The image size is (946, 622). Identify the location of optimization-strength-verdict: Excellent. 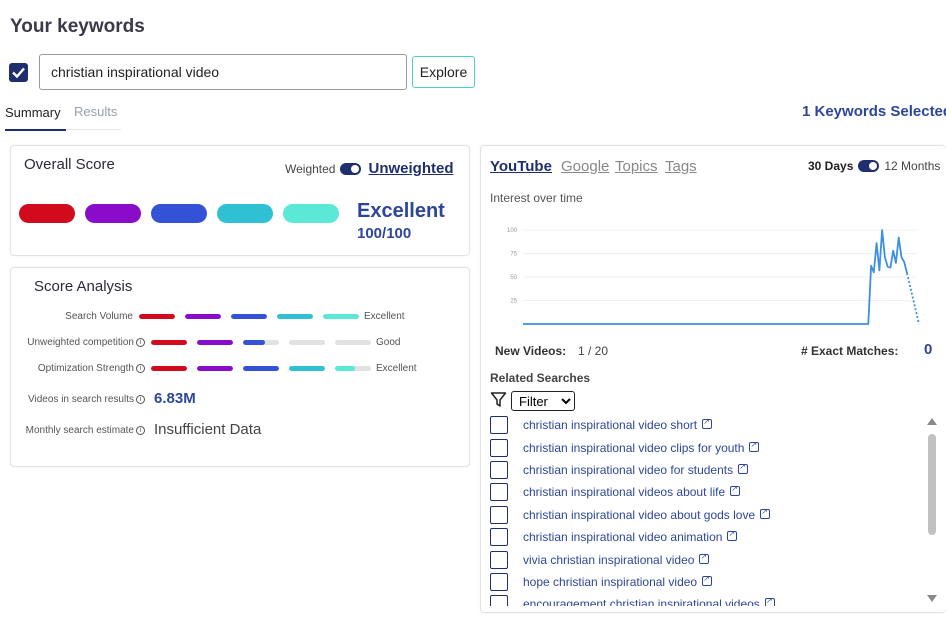
(396, 368).